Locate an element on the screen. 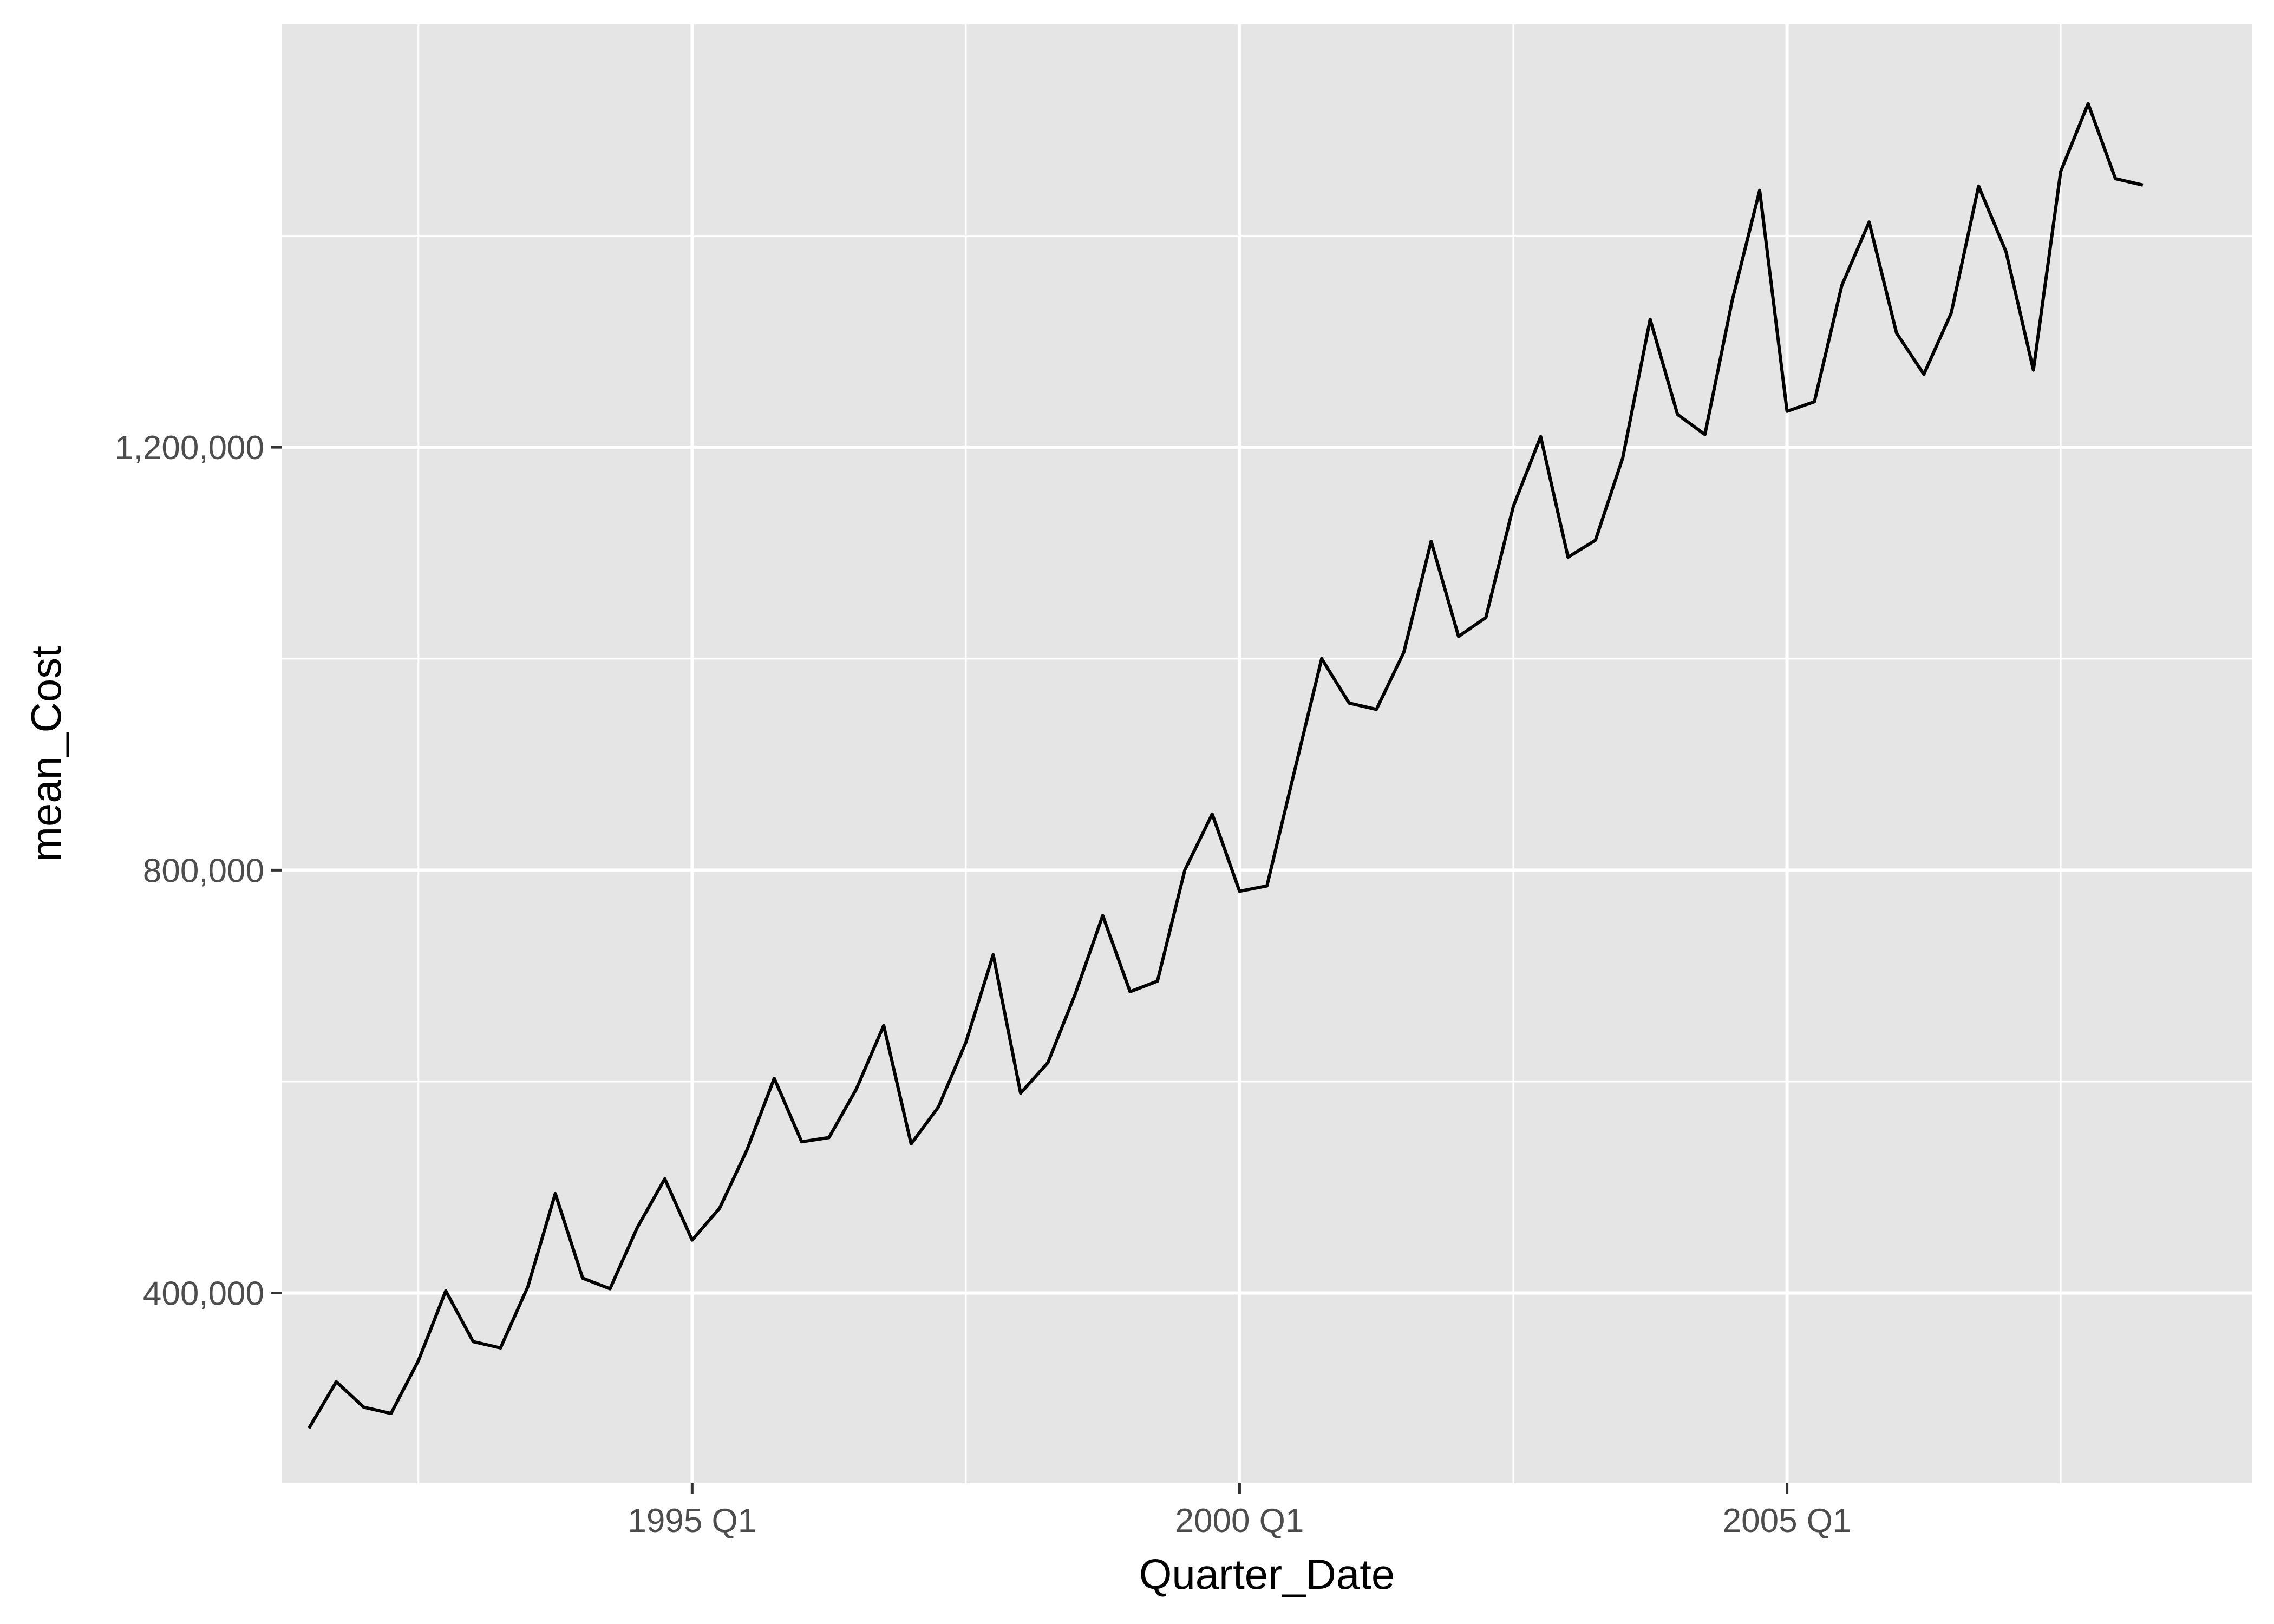  y-axis-ticks: 400,000 800,000 1,200,000 is located at coordinates (199, 871).